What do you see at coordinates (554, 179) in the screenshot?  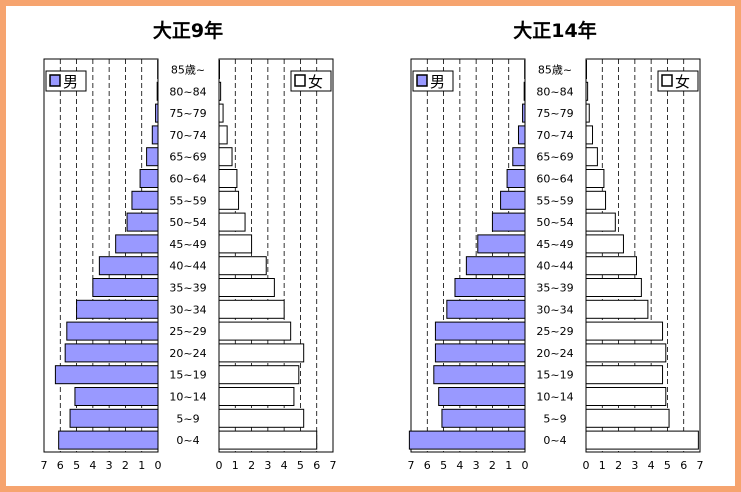 I see `age-group-label: 60~64` at bounding box center [554, 179].